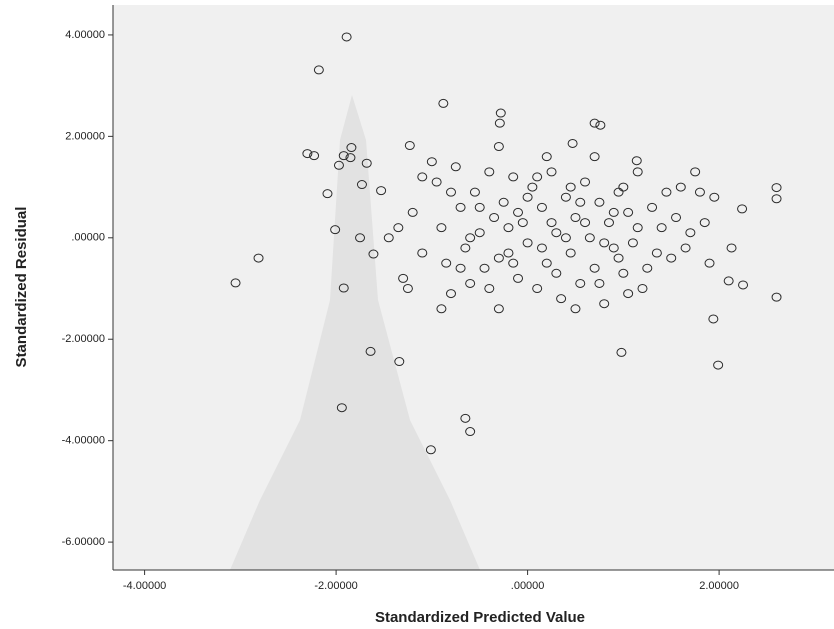 Image resolution: width=834 pixels, height=629 pixels. What do you see at coordinates (83, 339) in the screenshot?
I see `y-tick-label: -2.00000` at bounding box center [83, 339].